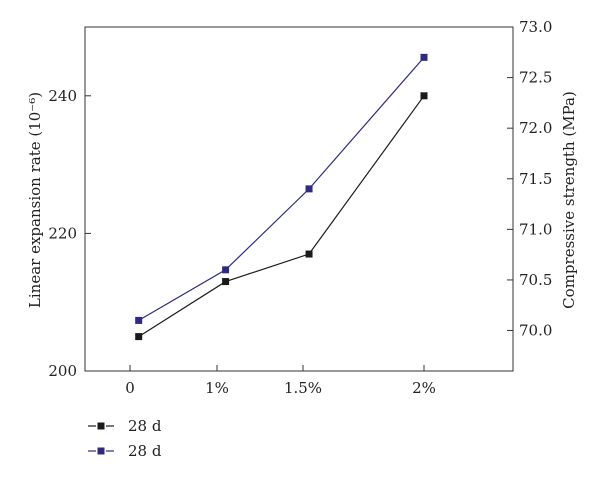  What do you see at coordinates (62, 371) in the screenshot?
I see `left-tick-label: 200` at bounding box center [62, 371].